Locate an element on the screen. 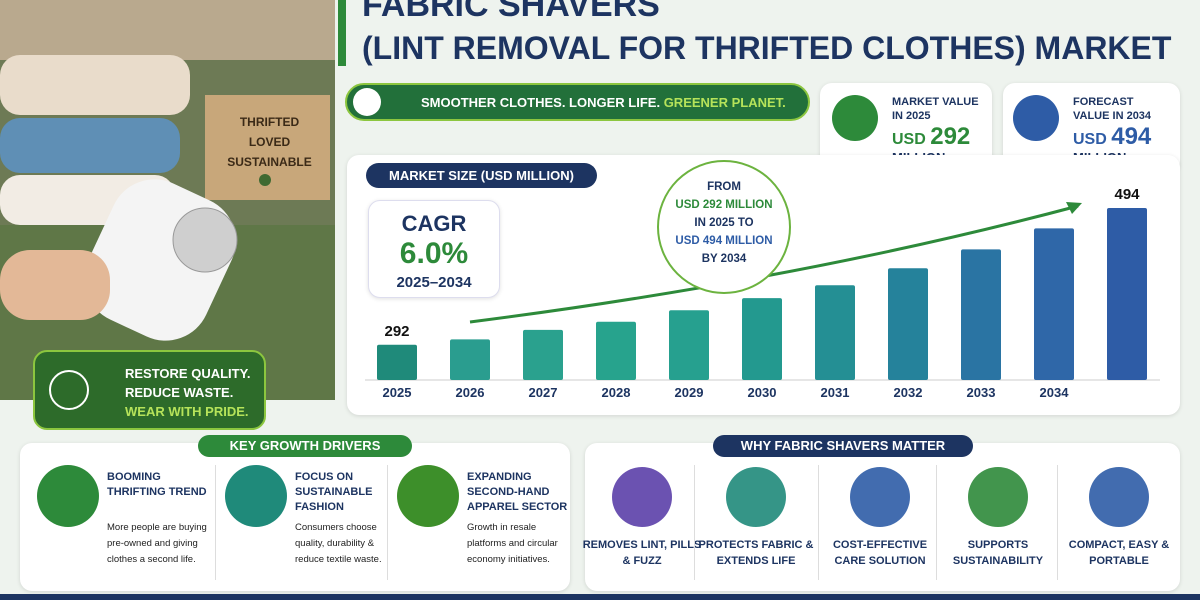 The height and width of the screenshot is (600, 1200). box-text: THRIFTED LOVED SUSTAINABLE is located at coordinates (269, 142).